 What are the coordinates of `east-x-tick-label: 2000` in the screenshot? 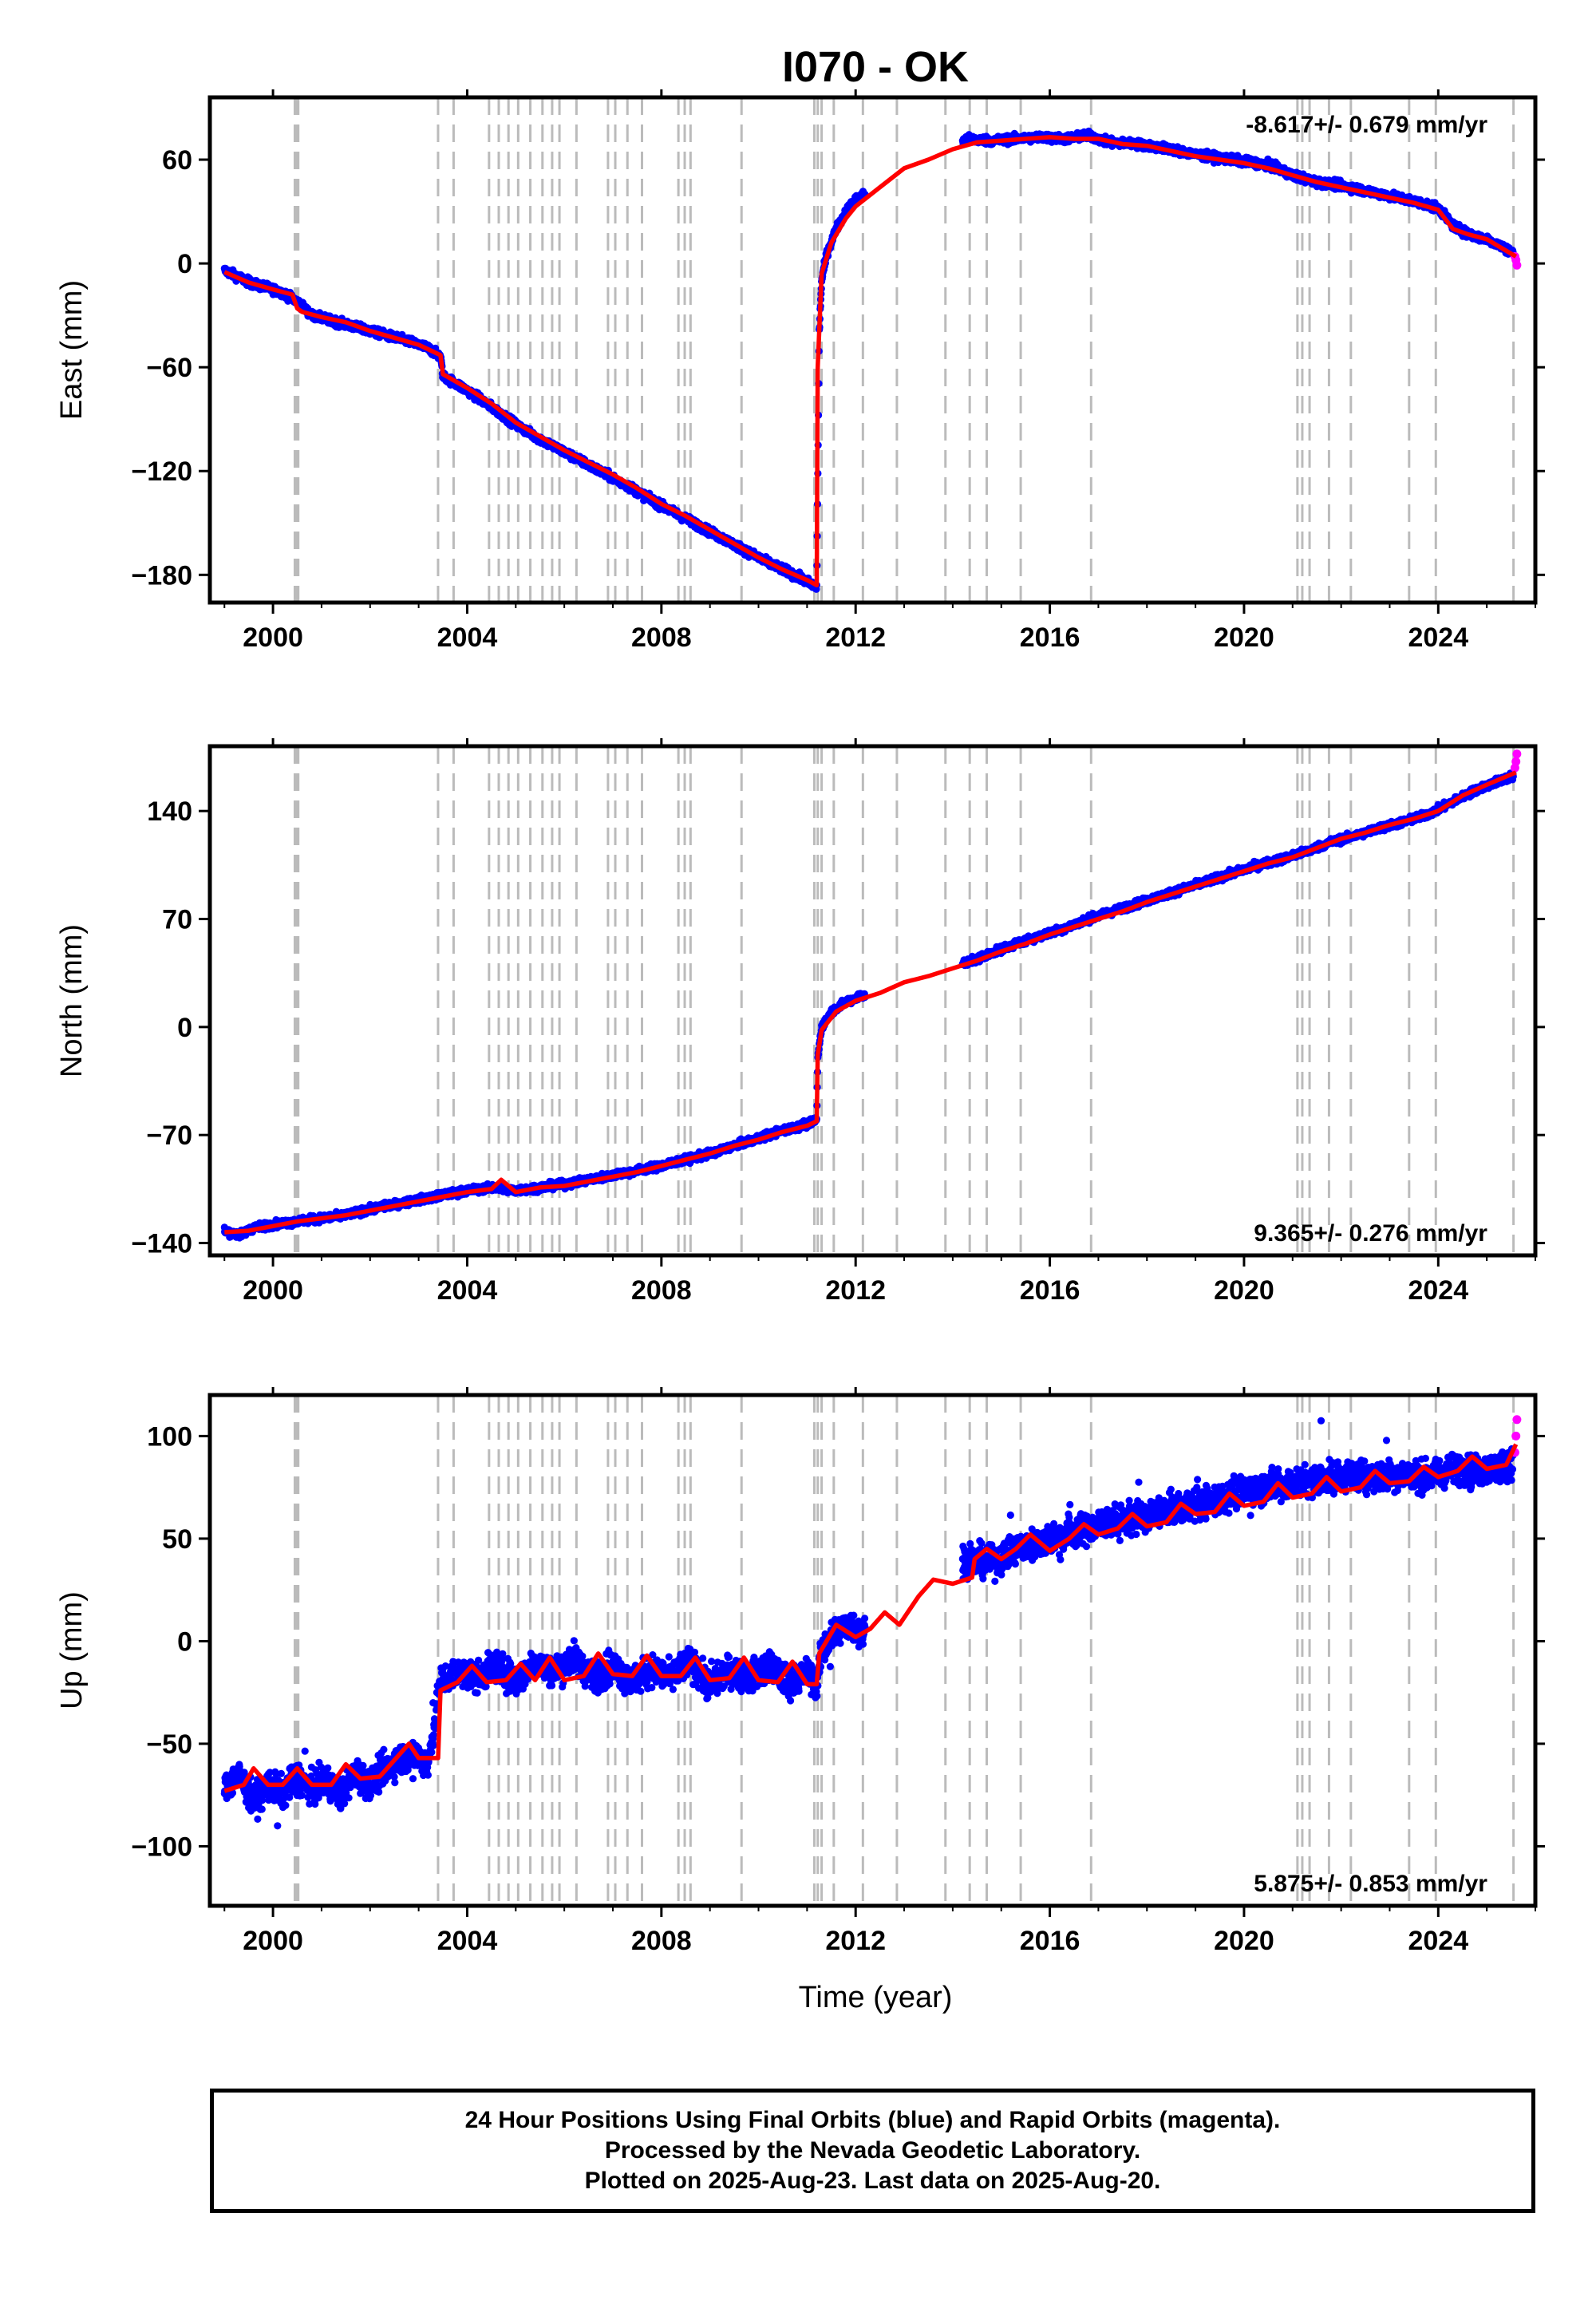 It's located at (273, 637).